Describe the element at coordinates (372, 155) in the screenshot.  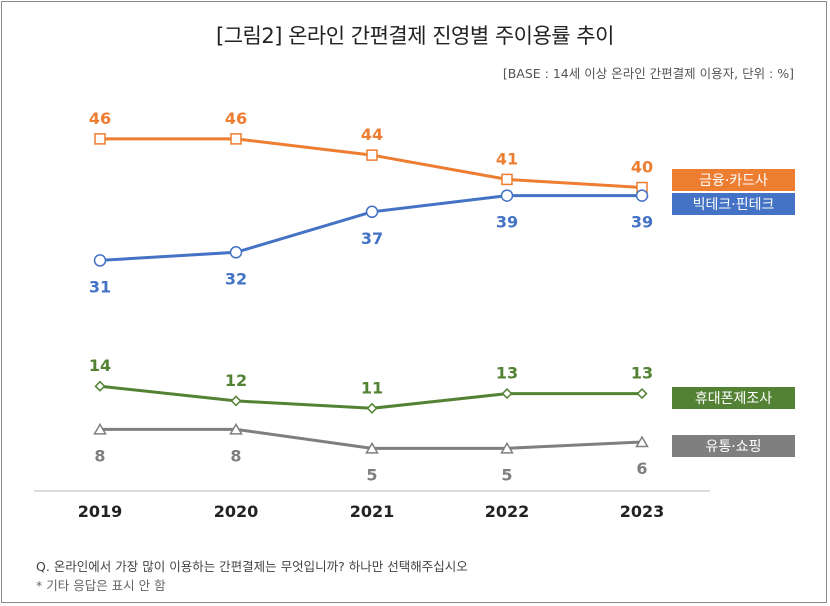
I see `series-1-marker-2021` at that location.